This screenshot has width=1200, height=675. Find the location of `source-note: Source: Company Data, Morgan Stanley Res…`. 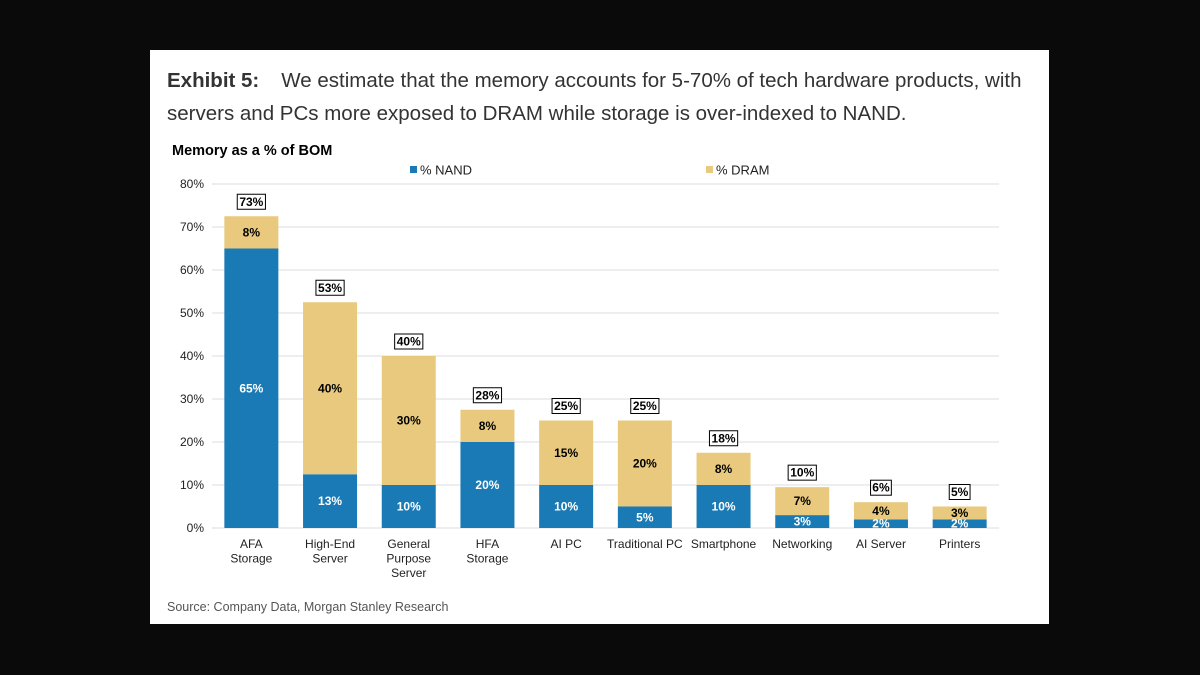

source-note: Source: Company Data, Morgan Stanley Res… is located at coordinates (308, 607).